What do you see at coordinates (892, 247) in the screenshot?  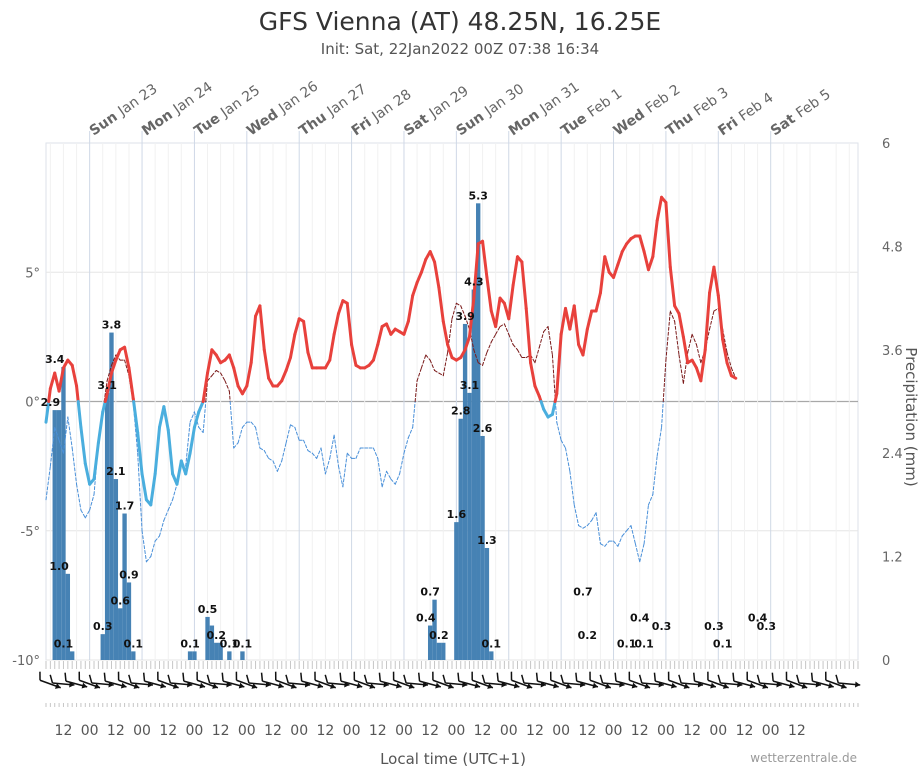 I see `precip-tick-label: 4.8` at bounding box center [892, 247].